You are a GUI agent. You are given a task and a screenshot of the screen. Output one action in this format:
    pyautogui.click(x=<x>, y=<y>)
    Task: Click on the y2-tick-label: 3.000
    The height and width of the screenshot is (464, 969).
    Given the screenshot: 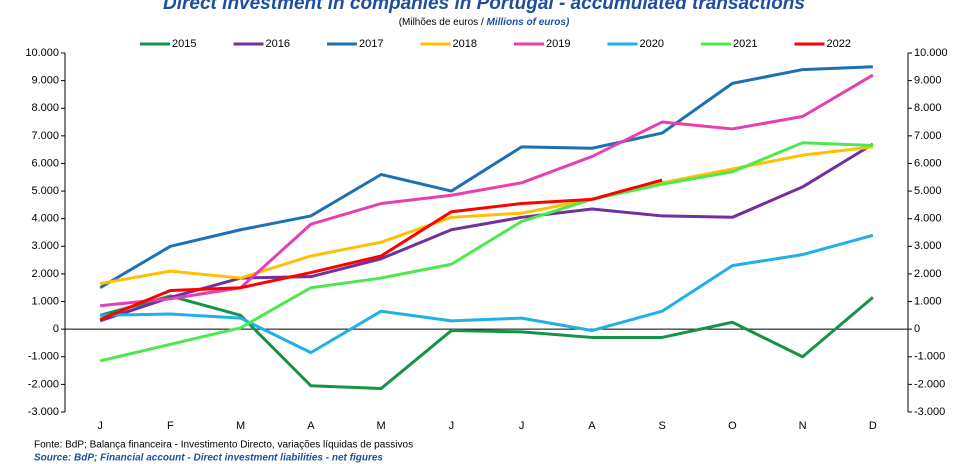 What is the action you would take?
    pyautogui.click(x=928, y=246)
    